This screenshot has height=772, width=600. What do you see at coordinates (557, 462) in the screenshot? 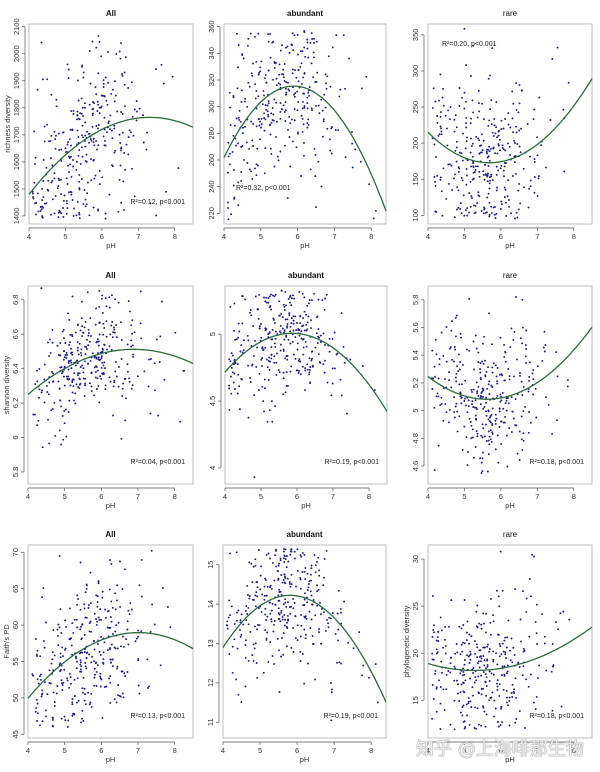
I see `stats-annotation: R²=0.18, p<0.001` at bounding box center [557, 462].